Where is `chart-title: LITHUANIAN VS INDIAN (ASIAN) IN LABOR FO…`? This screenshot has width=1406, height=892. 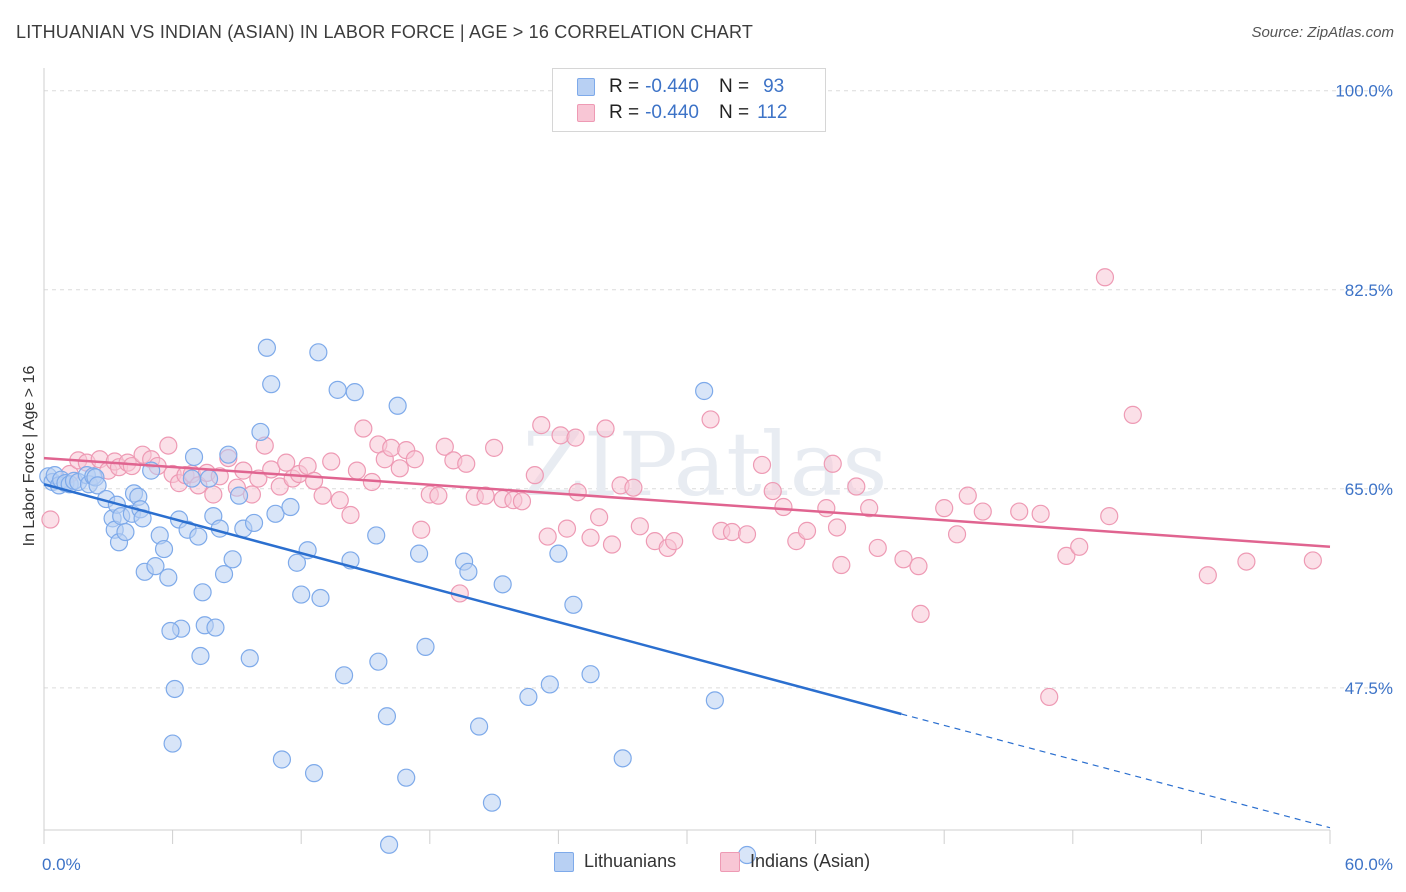 chart-title: LITHUANIAN VS INDIAN (ASIAN) IN LABOR FO… is located at coordinates (385, 32).